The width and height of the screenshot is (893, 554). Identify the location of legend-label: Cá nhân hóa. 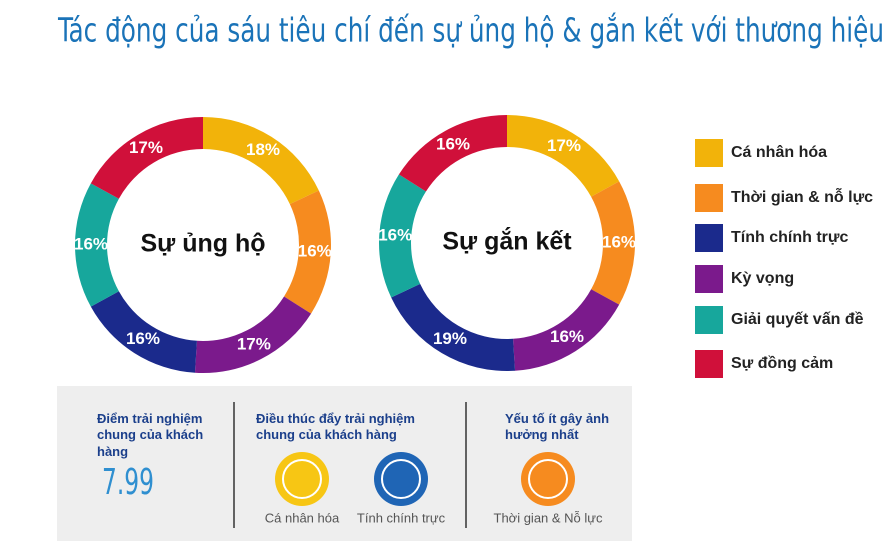
(779, 152).